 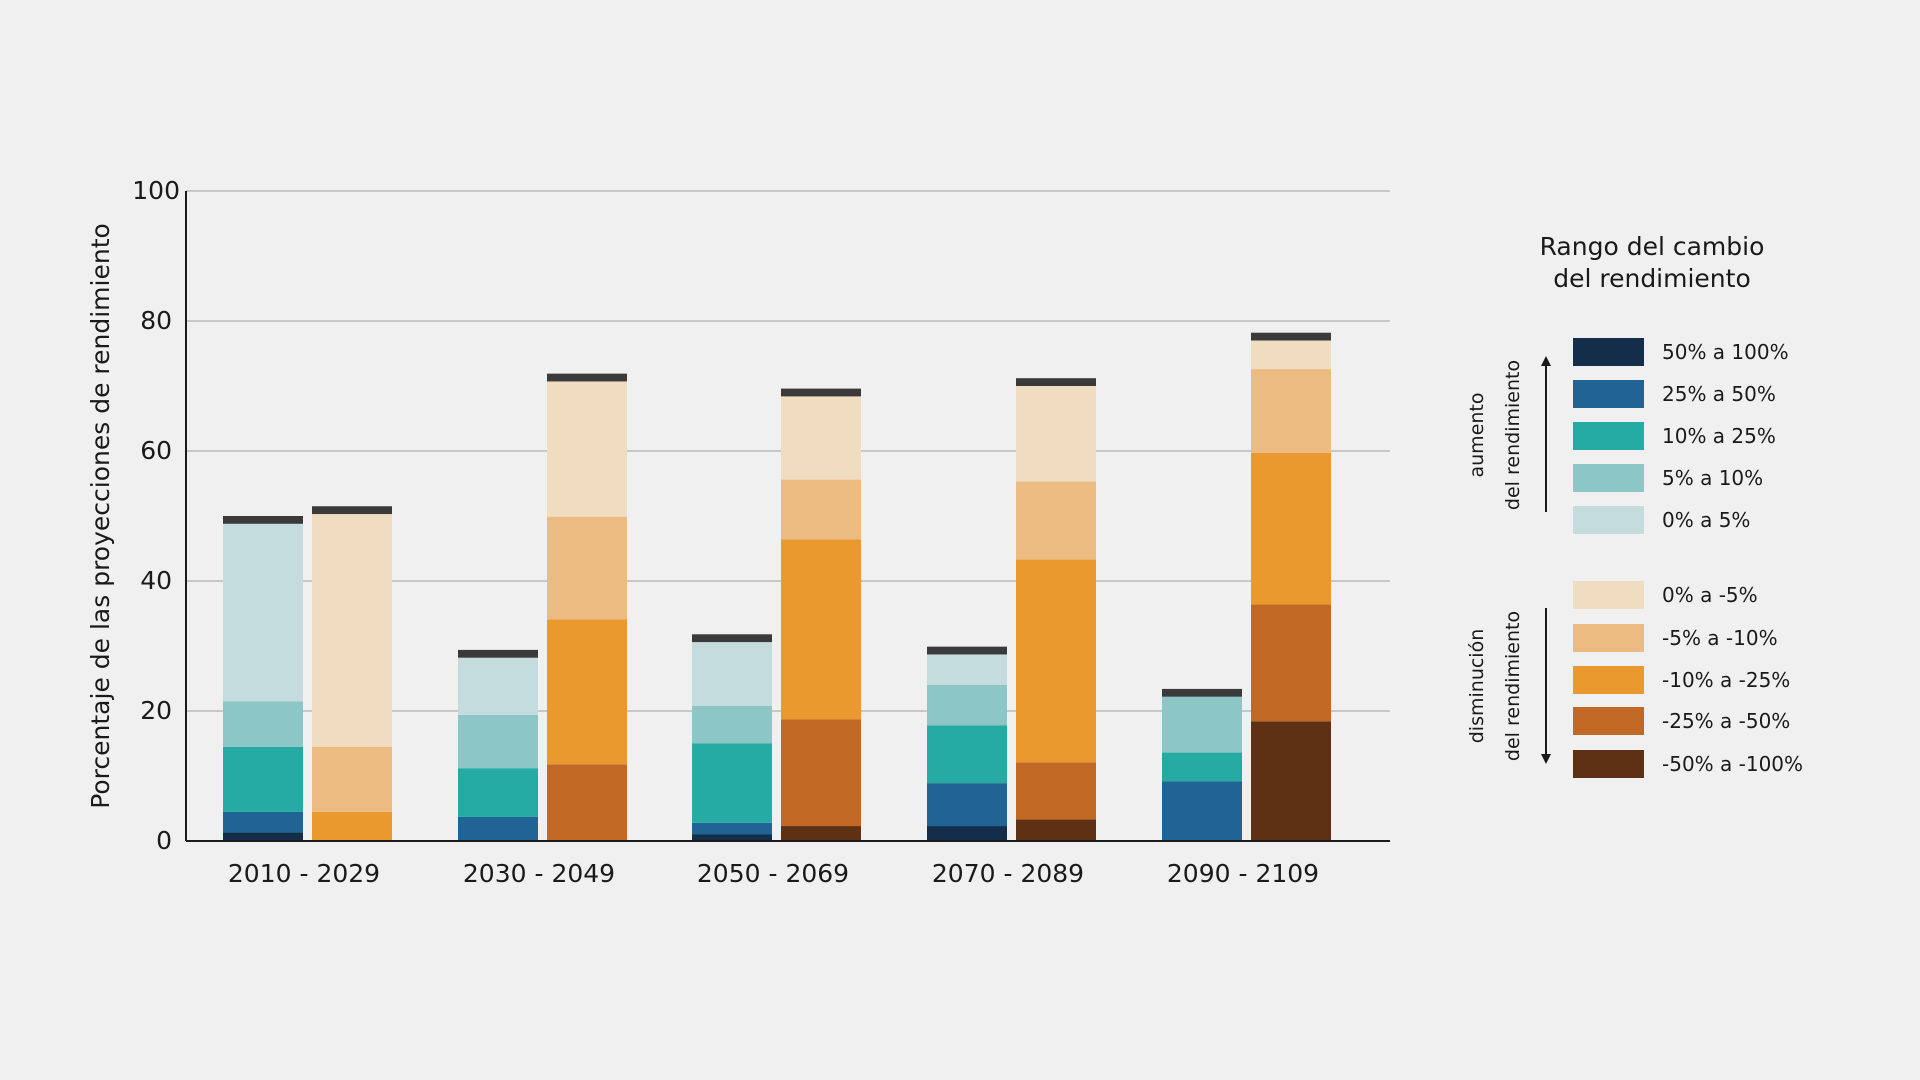 I want to click on legend-label: -10% a -25%, so click(x=1726, y=680).